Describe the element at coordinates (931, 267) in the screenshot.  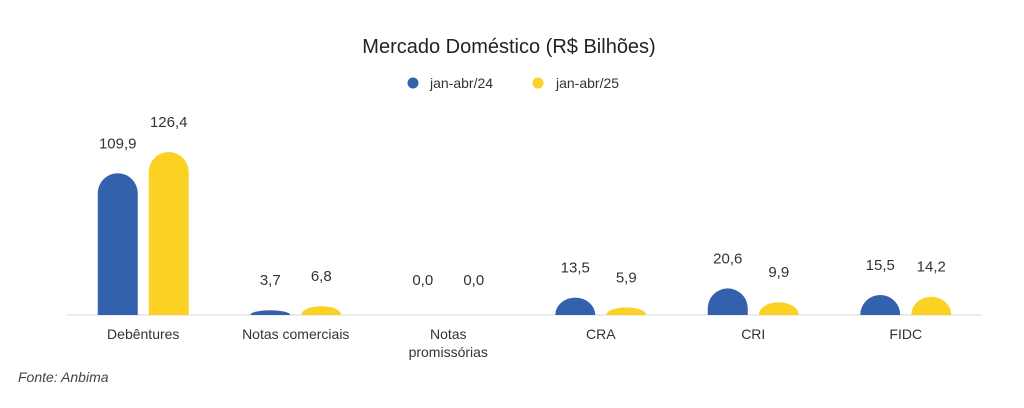
I see `value-label-fidc-jan-abr-25: 14,2` at that location.